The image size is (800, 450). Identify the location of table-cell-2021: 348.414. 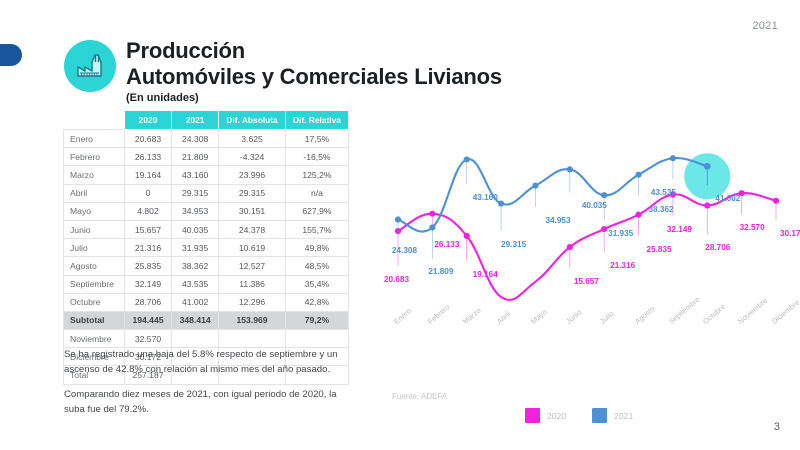
(195, 320).